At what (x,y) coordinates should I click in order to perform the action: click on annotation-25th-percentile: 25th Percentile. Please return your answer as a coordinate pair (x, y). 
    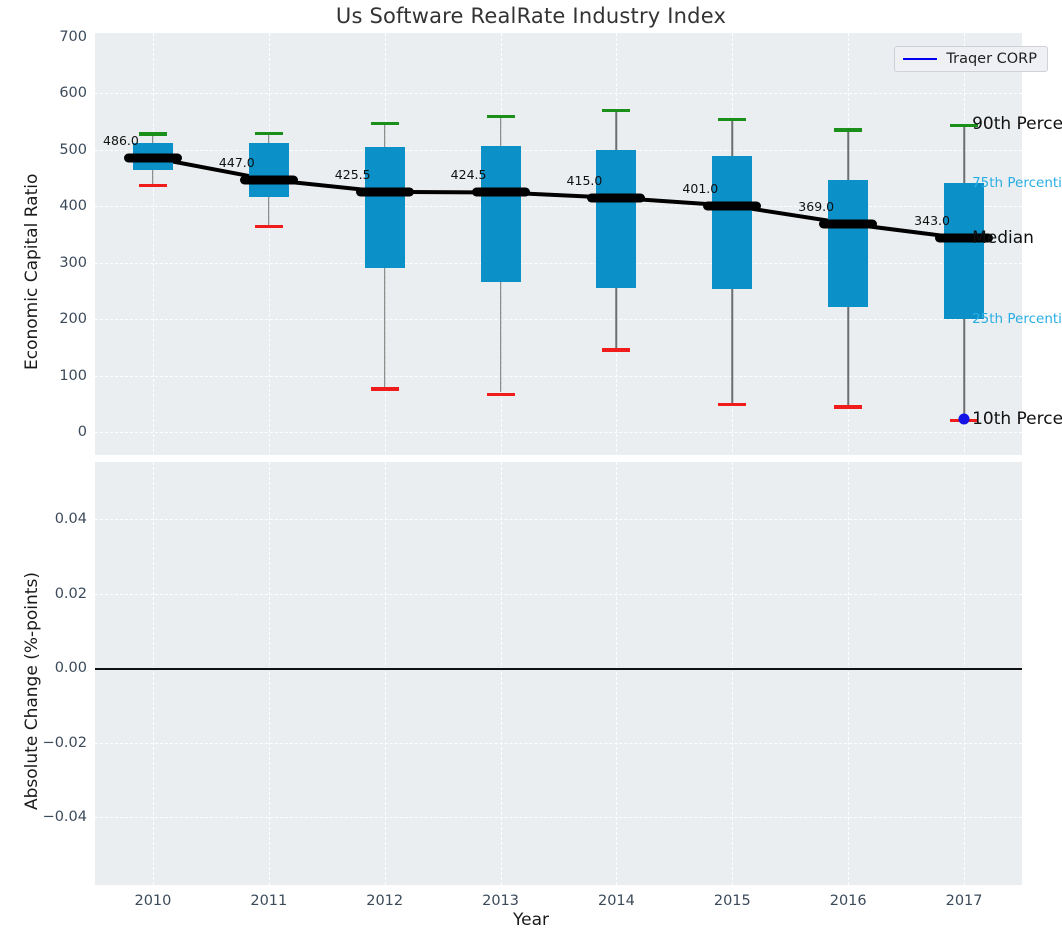
    Looking at the image, I should click on (1017, 319).